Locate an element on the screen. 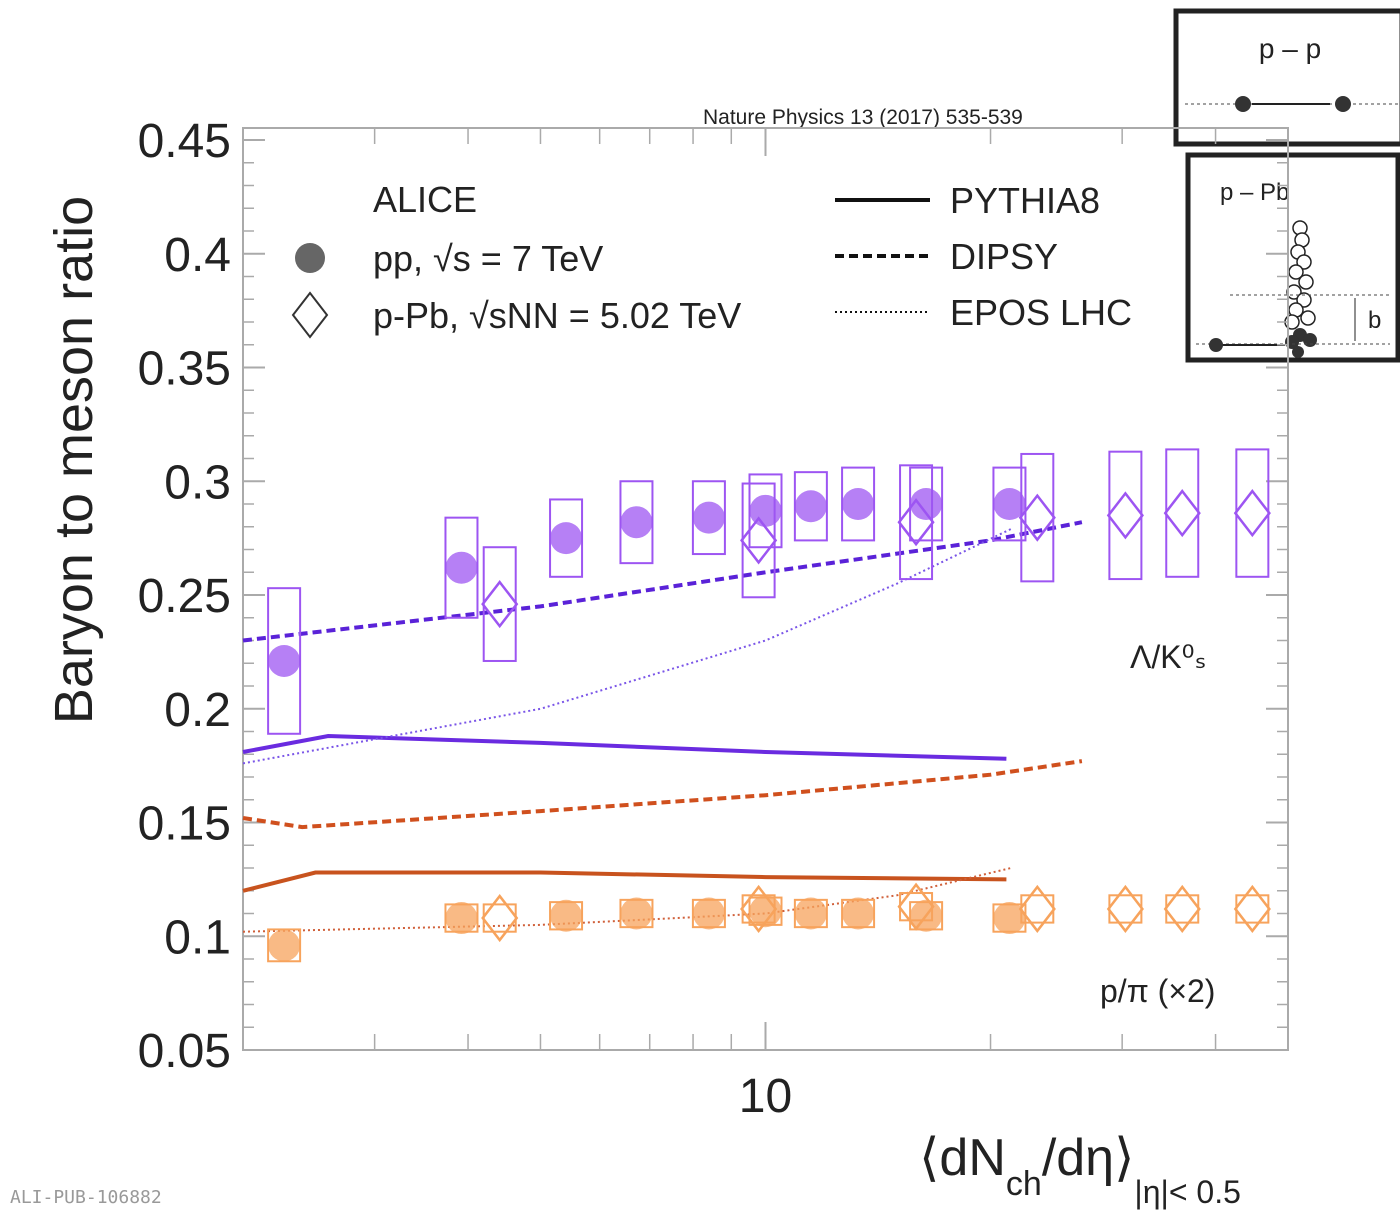 This screenshot has width=1400, height=1215. inset-frame is located at coordinates (1286, 77).